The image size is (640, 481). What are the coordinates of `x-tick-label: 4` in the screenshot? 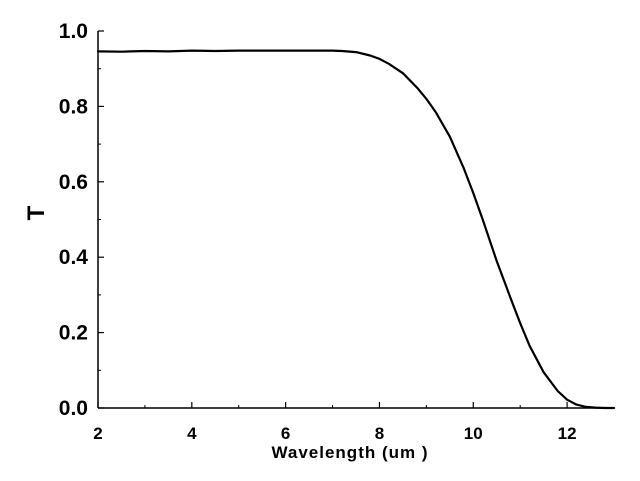 It's located at (192, 433).